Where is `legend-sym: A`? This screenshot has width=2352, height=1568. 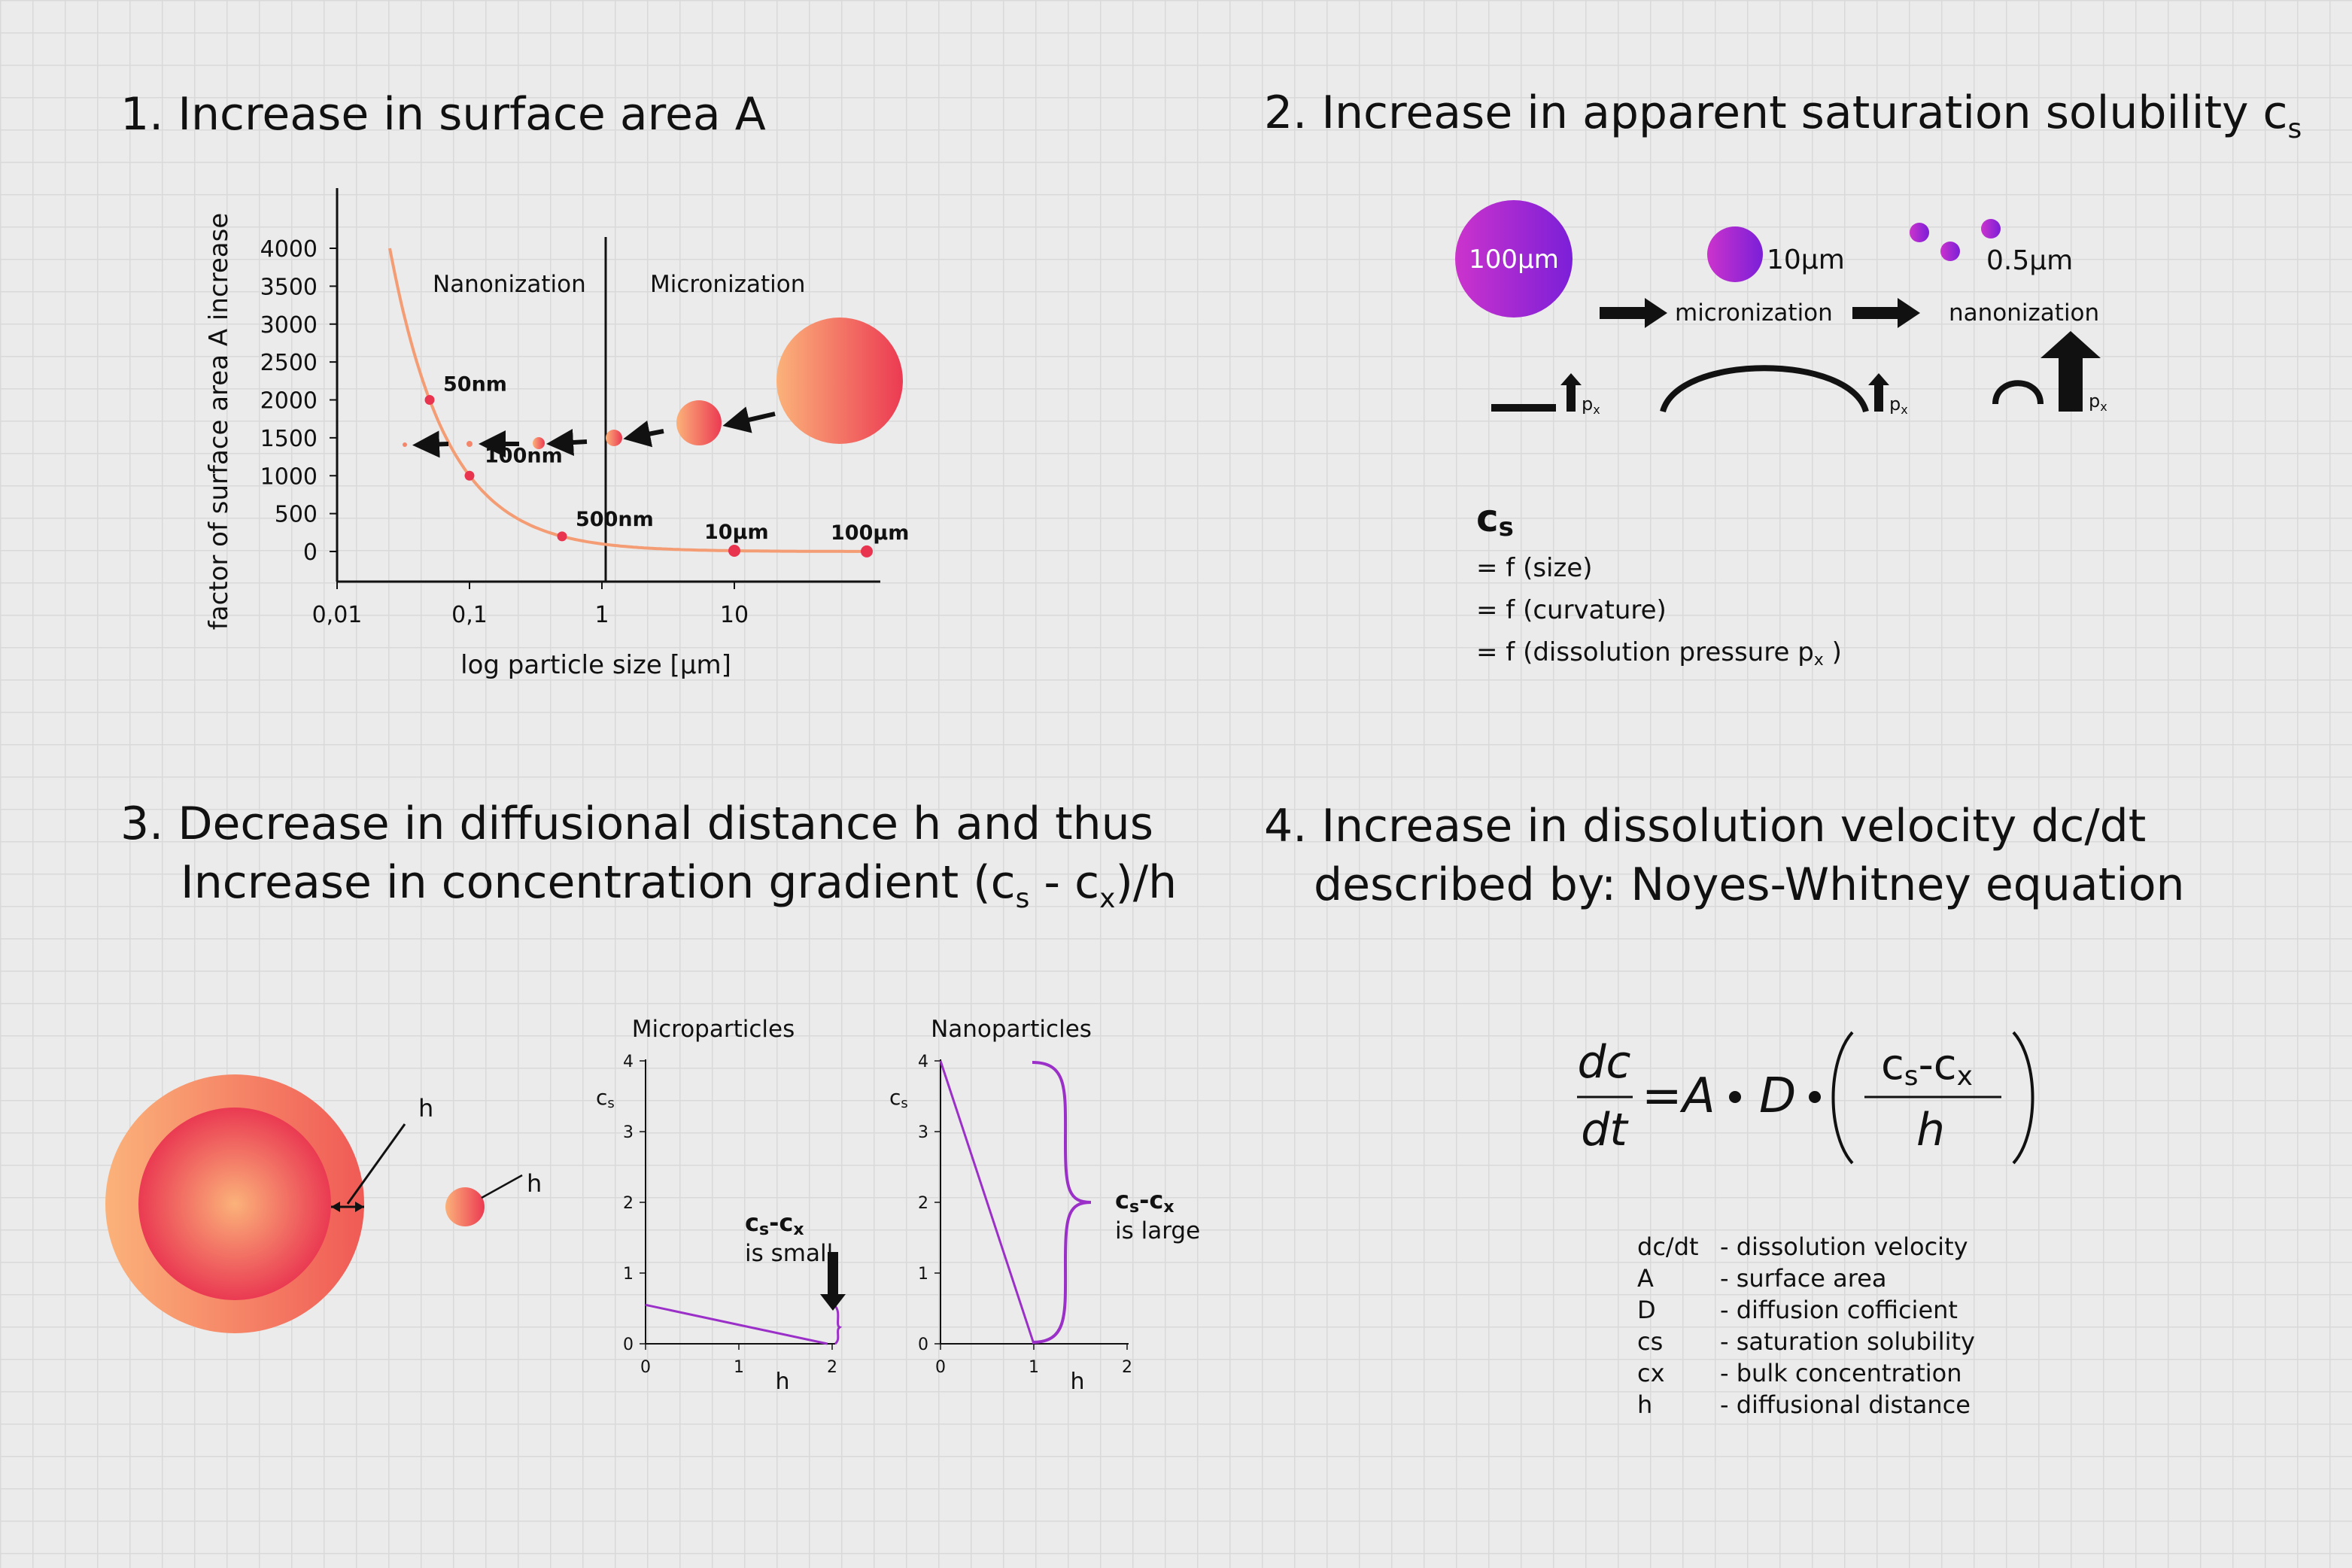
legend-sym: A is located at coordinates (1645, 1278).